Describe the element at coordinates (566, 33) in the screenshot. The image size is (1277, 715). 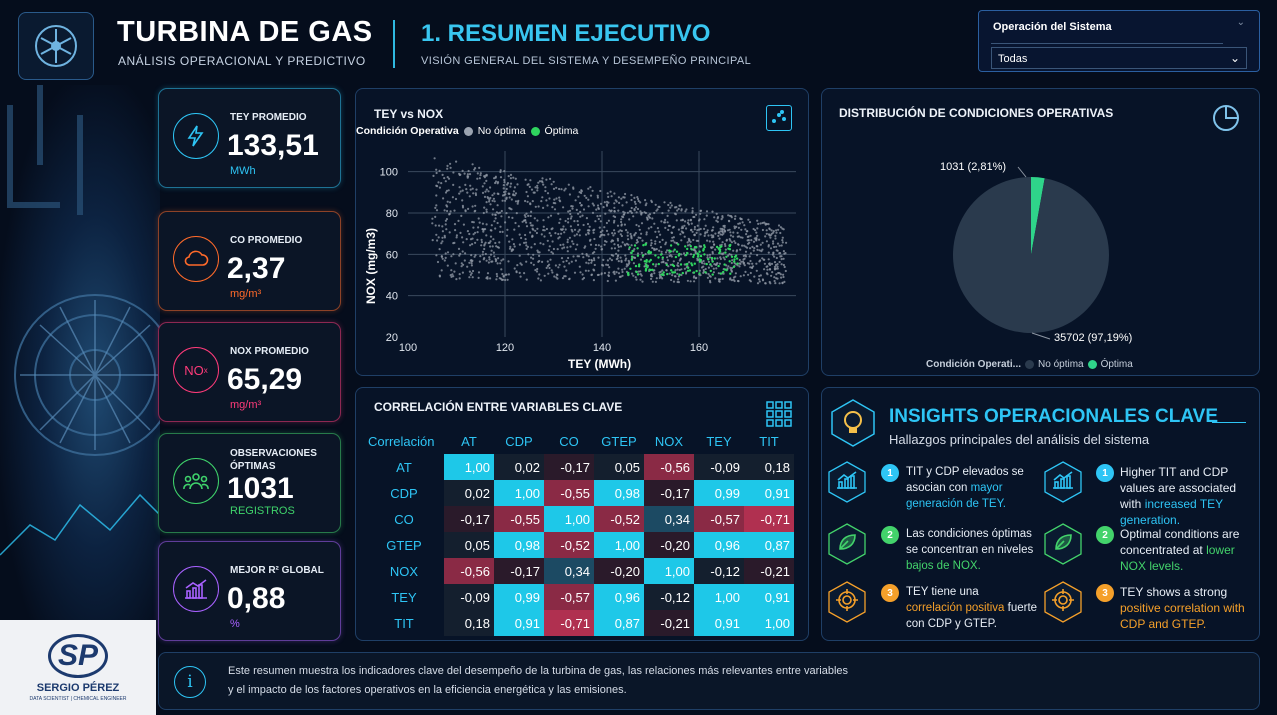
I see `section-title: 1. RESUMEN EJECUTIVO` at that location.